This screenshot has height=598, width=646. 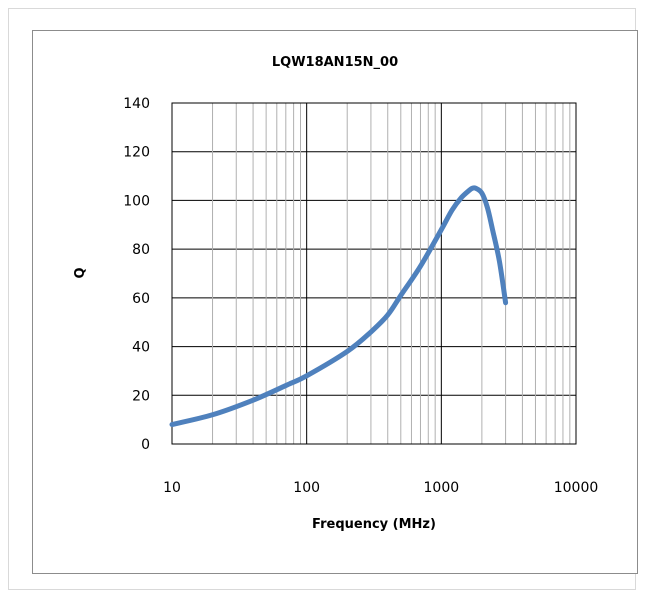 What do you see at coordinates (141, 396) in the screenshot?
I see `y-tick-label: 20` at bounding box center [141, 396].